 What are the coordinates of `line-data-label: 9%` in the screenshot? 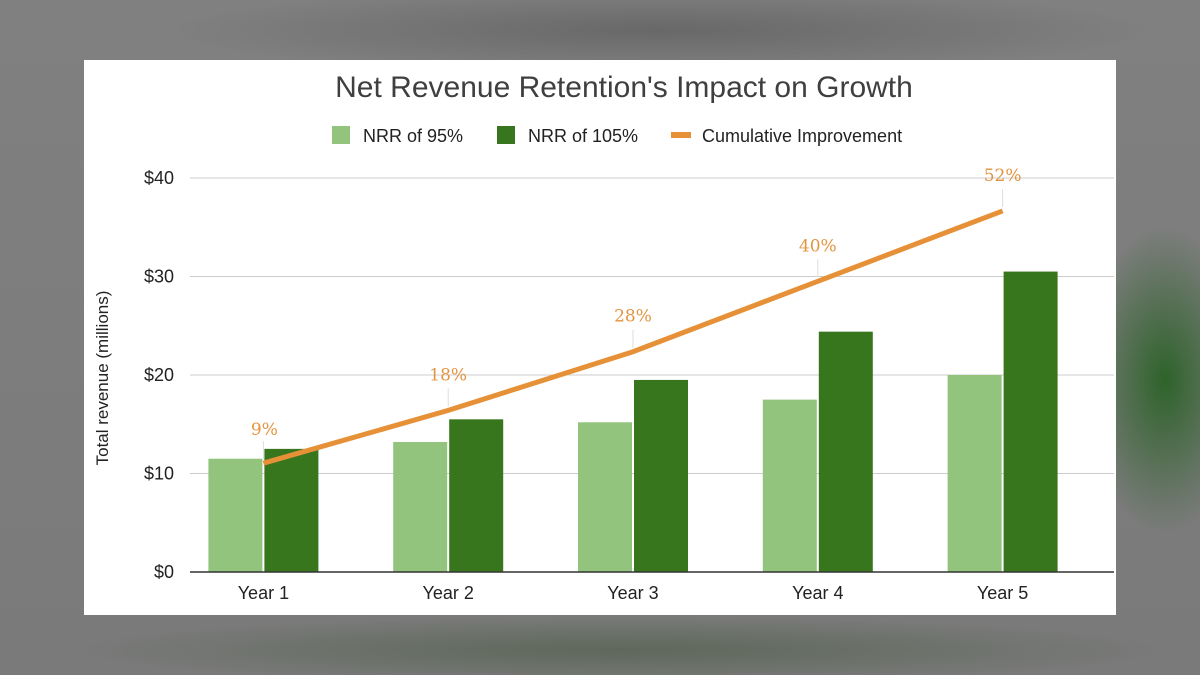 It's located at (264, 430).